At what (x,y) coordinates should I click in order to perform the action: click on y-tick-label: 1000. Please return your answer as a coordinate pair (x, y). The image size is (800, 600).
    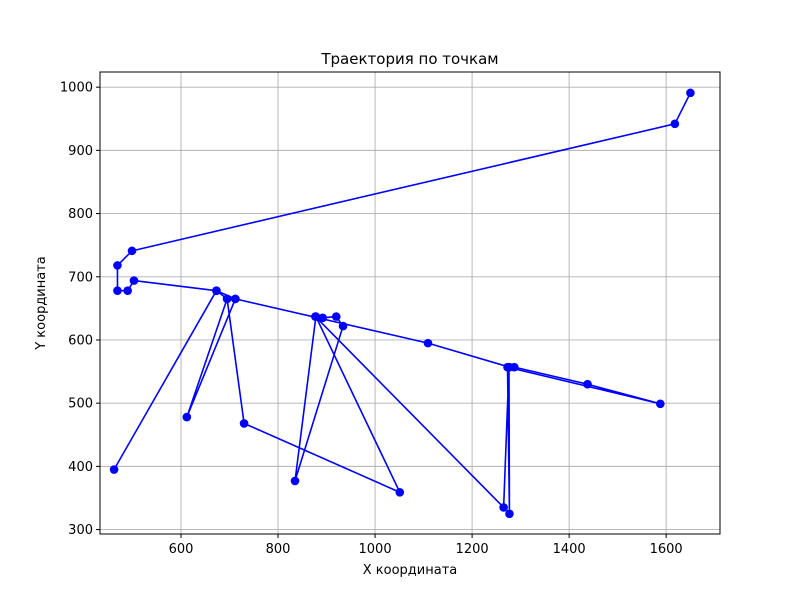
    Looking at the image, I should click on (76, 88).